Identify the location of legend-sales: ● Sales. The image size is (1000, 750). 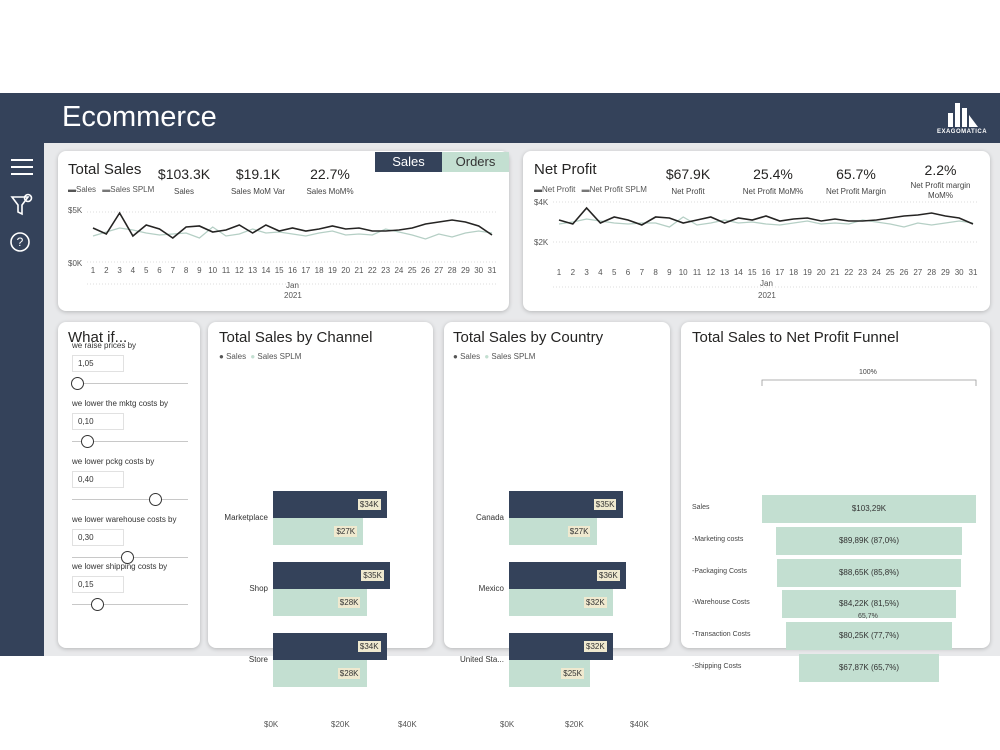
(467, 356).